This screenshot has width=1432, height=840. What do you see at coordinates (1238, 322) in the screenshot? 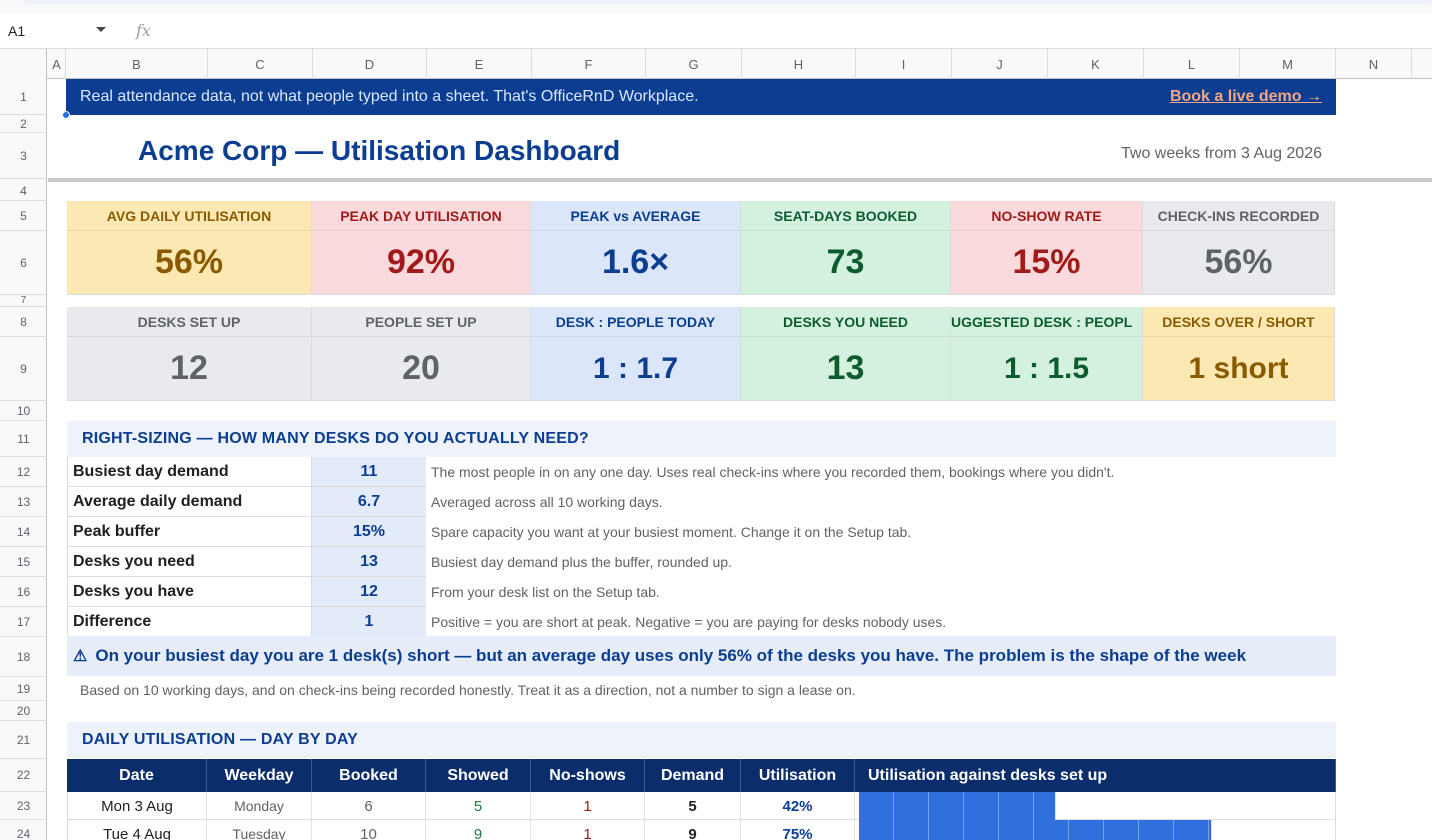
I see `kpi-label: DESKS OVER / SHORT` at bounding box center [1238, 322].